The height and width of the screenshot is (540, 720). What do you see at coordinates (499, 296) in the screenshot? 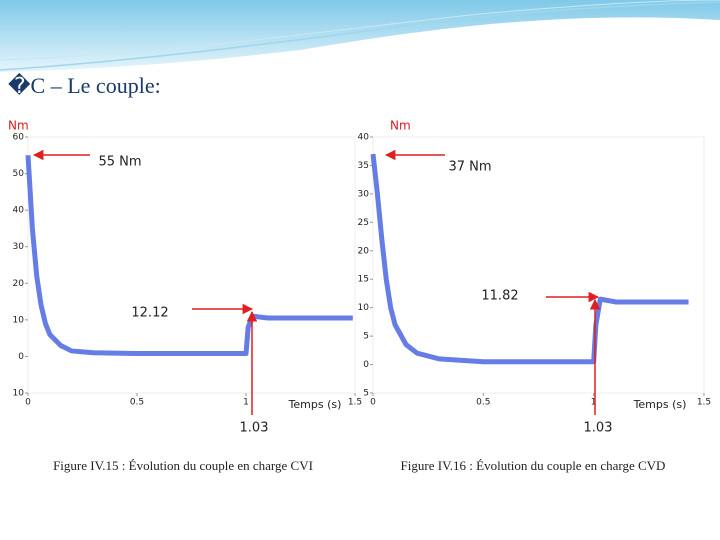
I see `annotation: 11.82` at bounding box center [499, 296].